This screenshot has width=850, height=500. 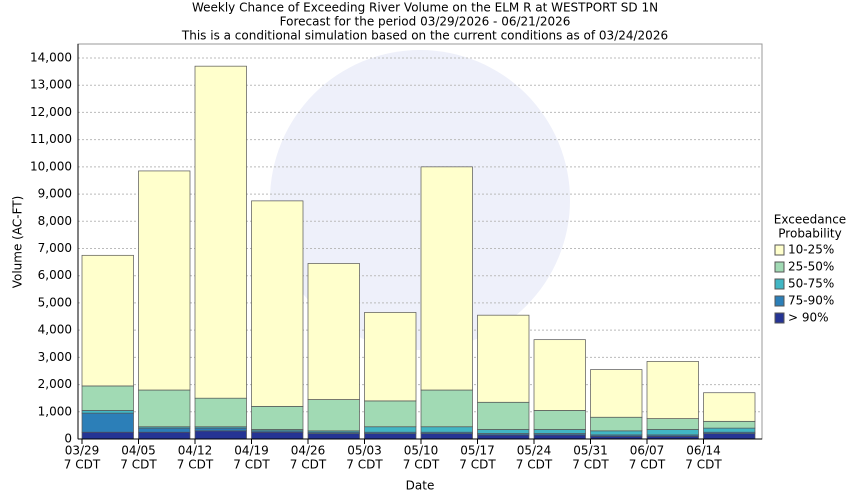 I want to click on x-tick-label: 05/17, so click(x=477, y=451).